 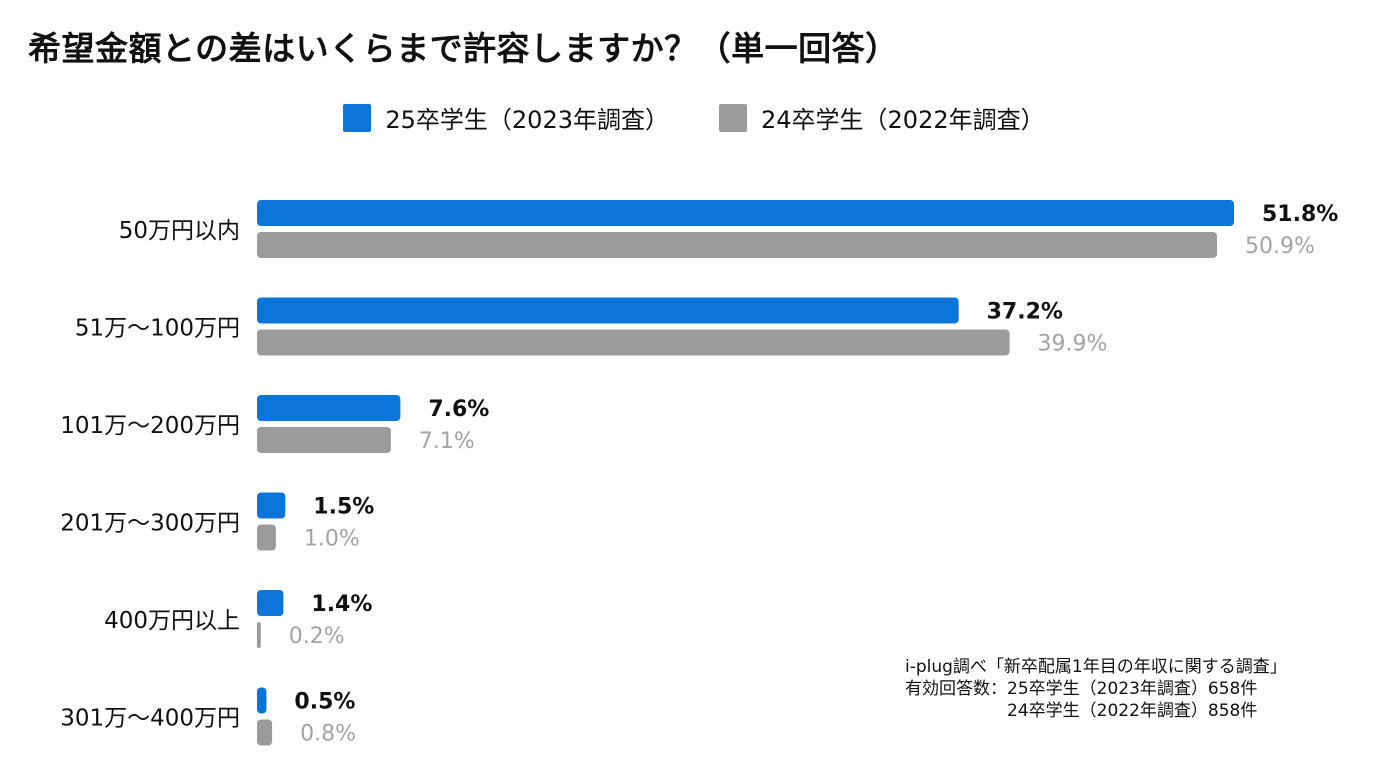 I want to click on source-note-line2: 有効回答数：25卒学生（2023年調査）658件, so click(x=1081, y=689).